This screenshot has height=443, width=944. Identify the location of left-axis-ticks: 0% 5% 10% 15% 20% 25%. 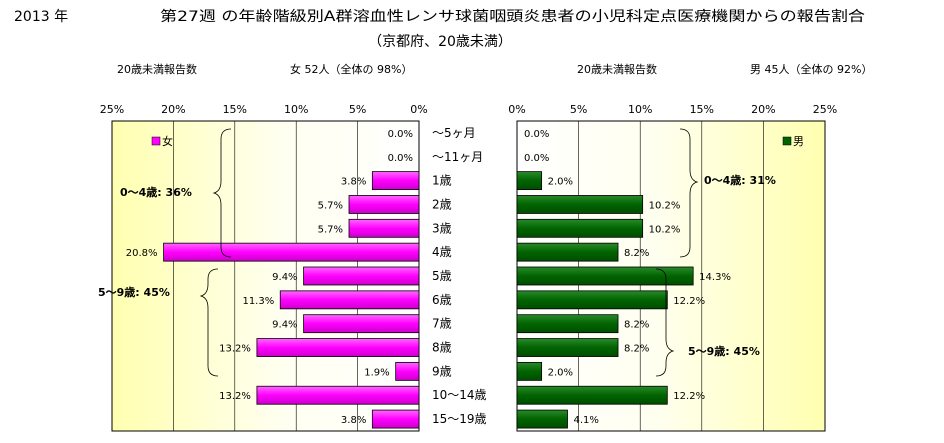
(264, 109).